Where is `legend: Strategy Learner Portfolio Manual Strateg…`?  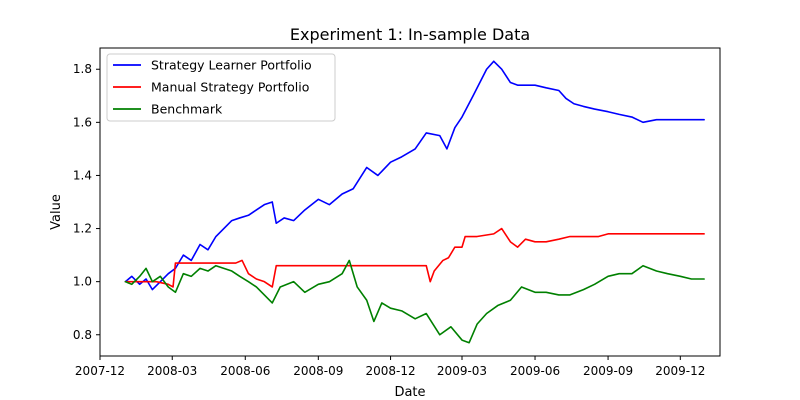
legend: Strategy Learner Portfolio Manual Strateg… is located at coordinates (221, 87).